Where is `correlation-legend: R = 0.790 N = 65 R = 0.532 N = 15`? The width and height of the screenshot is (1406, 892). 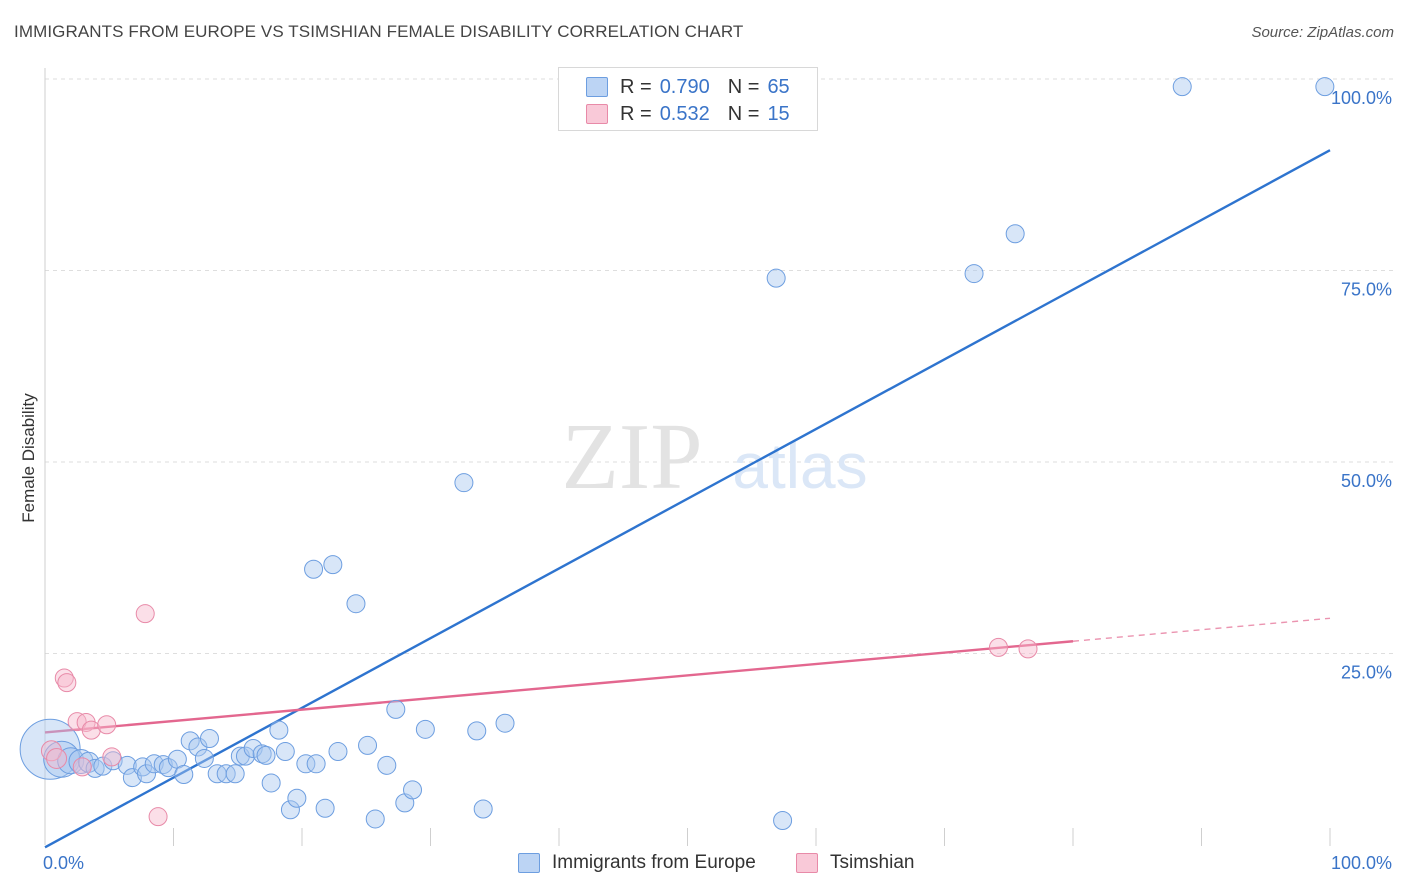 correlation-legend: R = 0.790 N = 65 R = 0.532 N = 15 is located at coordinates (688, 99).